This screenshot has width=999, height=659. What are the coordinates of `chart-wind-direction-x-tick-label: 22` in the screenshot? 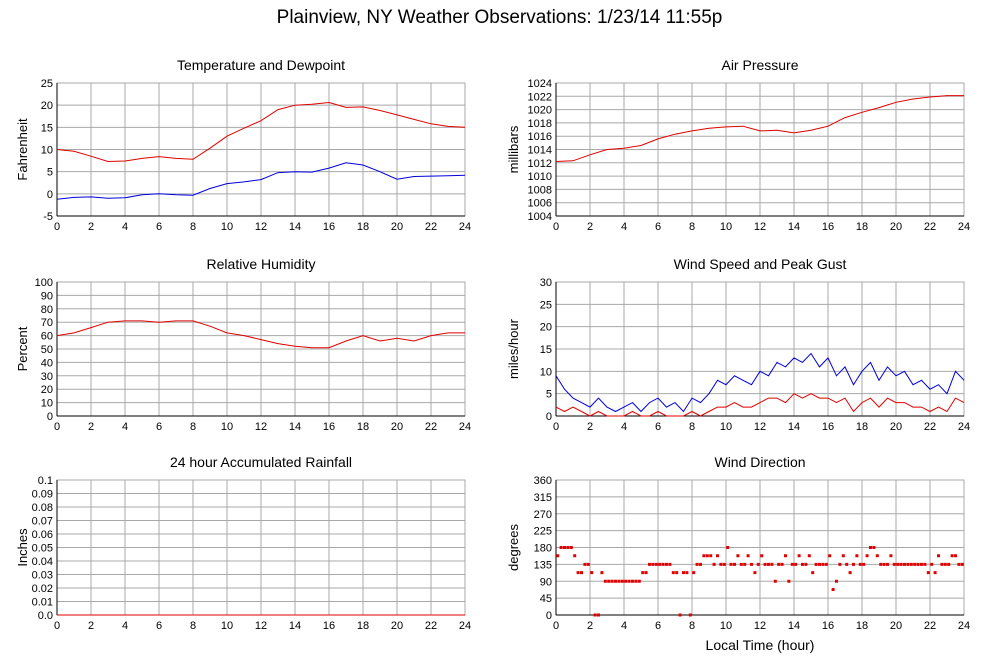 It's located at (930, 626).